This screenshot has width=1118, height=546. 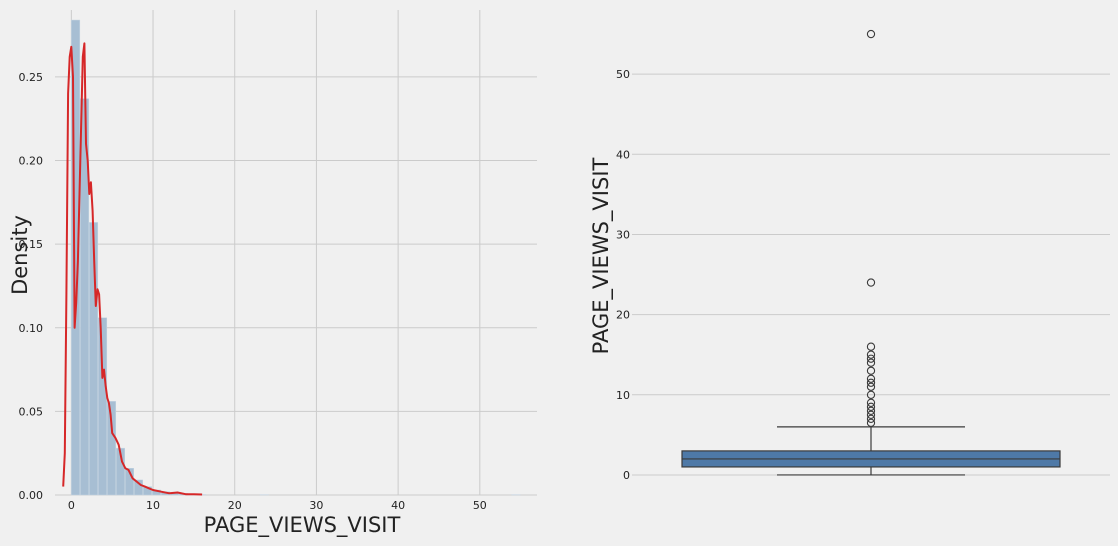 I want to click on boxplot-y-tick-label: 20, so click(x=623, y=315).